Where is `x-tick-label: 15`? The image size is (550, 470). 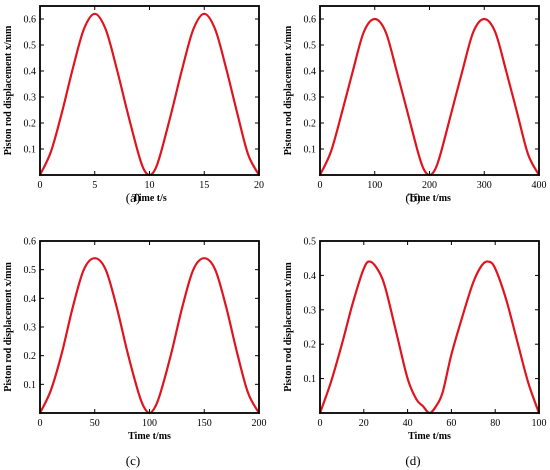
x-tick-label: 15 is located at coordinates (204, 185).